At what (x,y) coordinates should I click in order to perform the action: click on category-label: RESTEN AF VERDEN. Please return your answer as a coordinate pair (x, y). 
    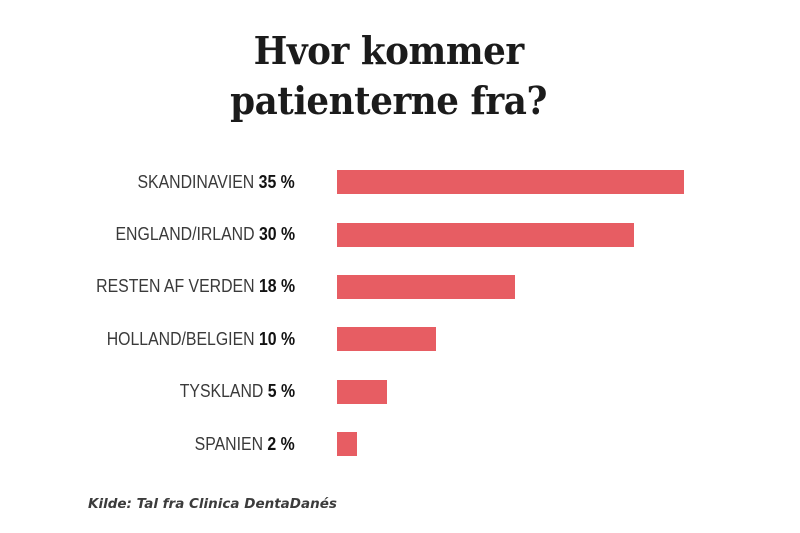
    Looking at the image, I should click on (175, 286).